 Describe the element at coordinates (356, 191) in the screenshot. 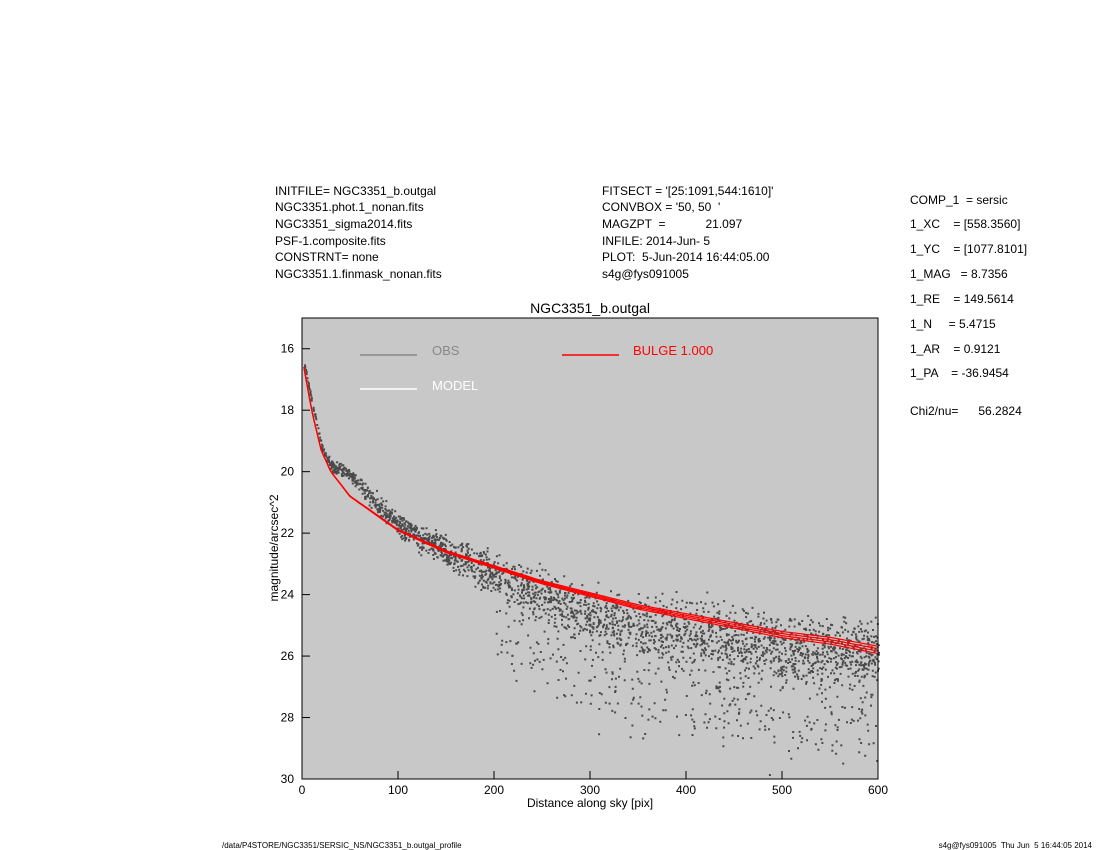

I see `initfile-line: INITFILE= NGC3351_b.outgal` at that location.